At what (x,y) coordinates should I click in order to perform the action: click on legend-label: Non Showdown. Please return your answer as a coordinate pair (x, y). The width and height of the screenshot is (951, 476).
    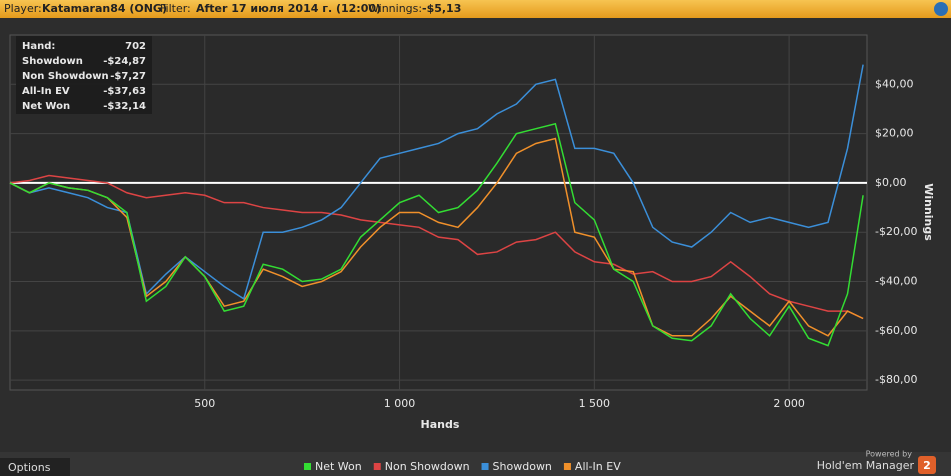
    Looking at the image, I should click on (427, 466).